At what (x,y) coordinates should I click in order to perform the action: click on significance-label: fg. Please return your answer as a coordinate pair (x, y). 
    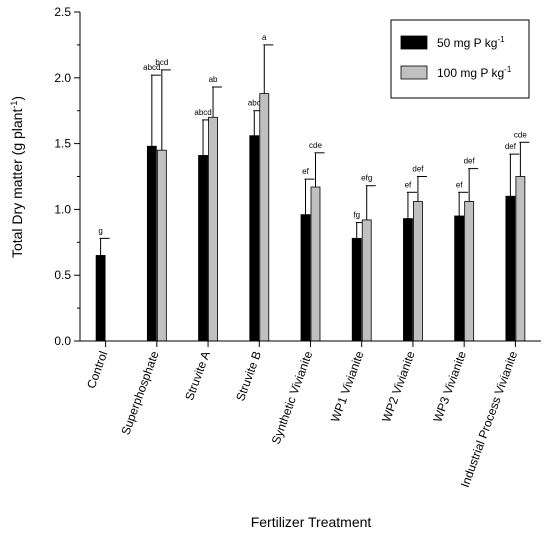
    Looking at the image, I should click on (356, 215).